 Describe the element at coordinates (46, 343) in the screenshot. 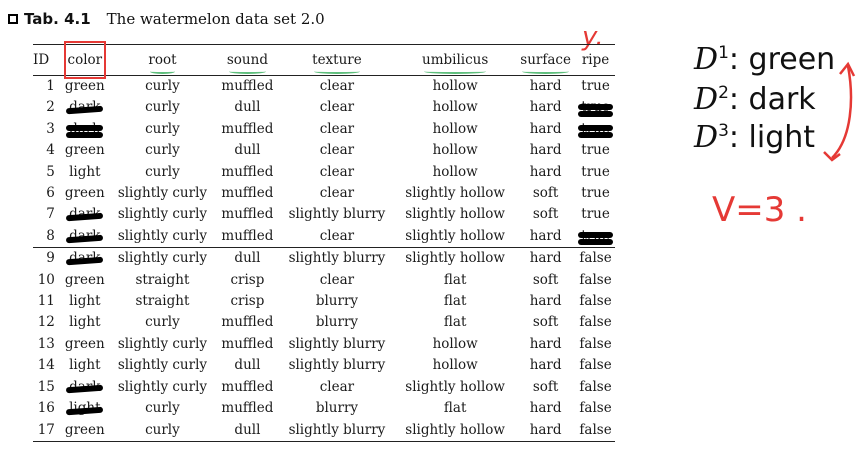

I see `cell-id: 13` at that location.